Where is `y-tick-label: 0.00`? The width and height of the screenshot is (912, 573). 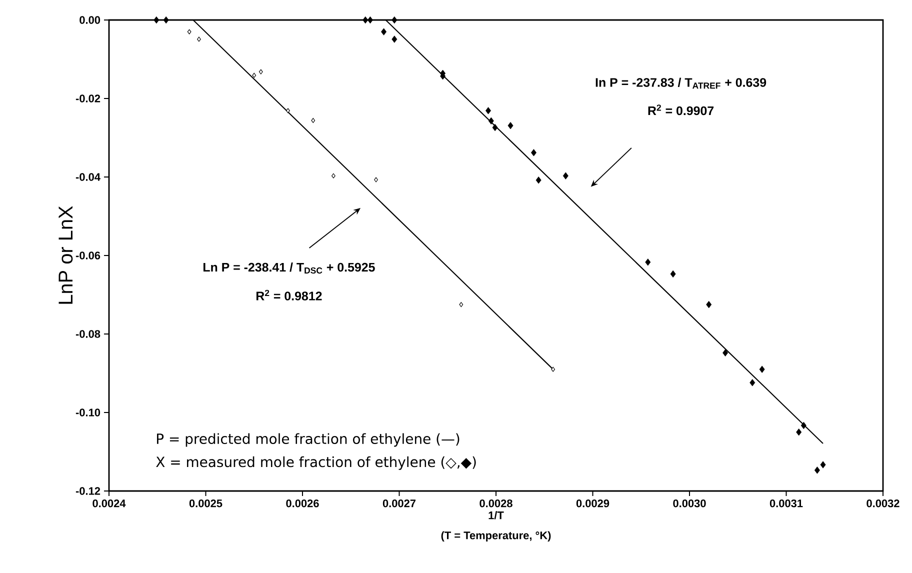 y-tick-label: 0.00 is located at coordinates (90, 20).